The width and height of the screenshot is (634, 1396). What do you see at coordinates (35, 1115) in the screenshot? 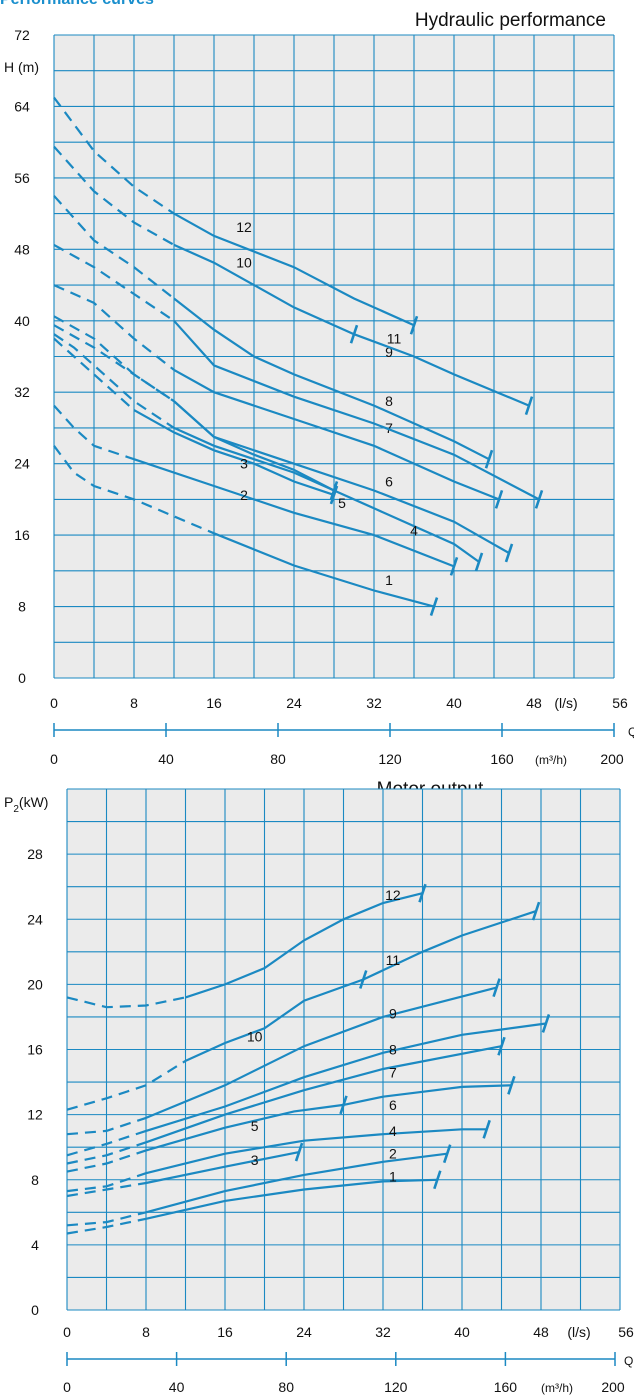
I see `y-tick-label: 12` at bounding box center [35, 1115].